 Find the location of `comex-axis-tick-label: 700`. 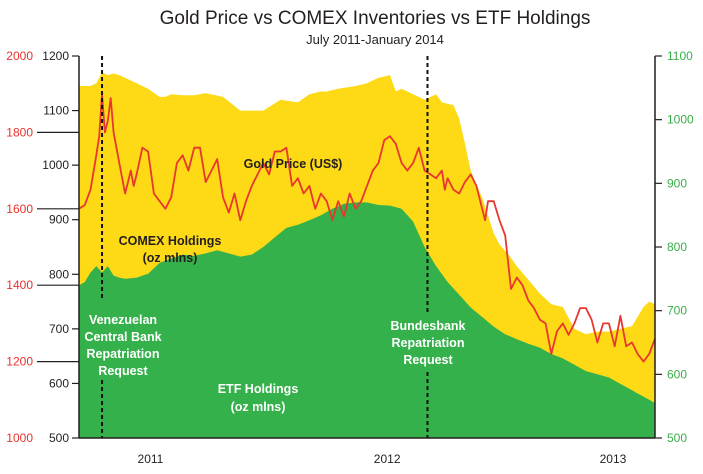

comex-axis-tick-label: 700 is located at coordinates (59, 329).